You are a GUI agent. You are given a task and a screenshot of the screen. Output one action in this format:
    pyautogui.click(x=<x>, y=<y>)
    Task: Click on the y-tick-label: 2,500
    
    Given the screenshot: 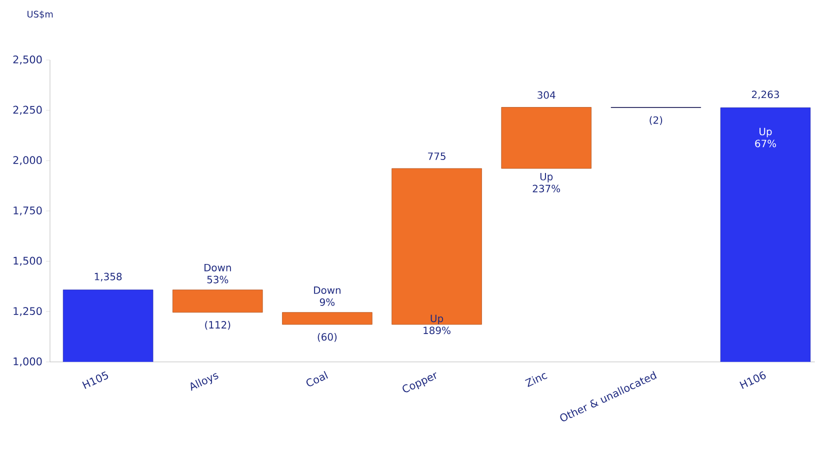 What is the action you would take?
    pyautogui.click(x=27, y=60)
    